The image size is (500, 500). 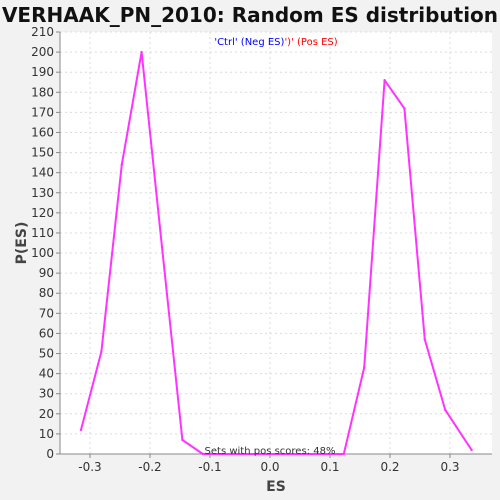 What do you see at coordinates (329, 467) in the screenshot?
I see `x-tick-label: 0.1` at bounding box center [329, 467].